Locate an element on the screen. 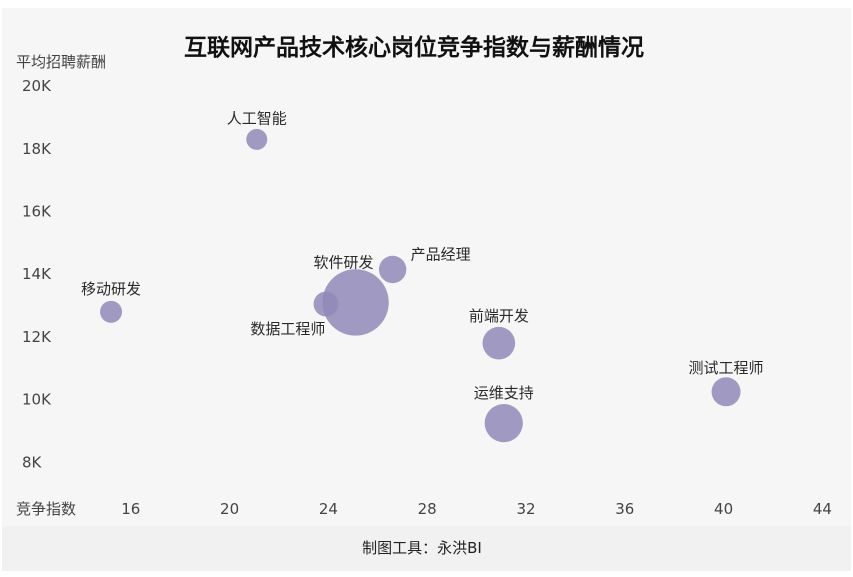 This screenshot has width=853, height=577. x-tick-label: 24 is located at coordinates (328, 509).